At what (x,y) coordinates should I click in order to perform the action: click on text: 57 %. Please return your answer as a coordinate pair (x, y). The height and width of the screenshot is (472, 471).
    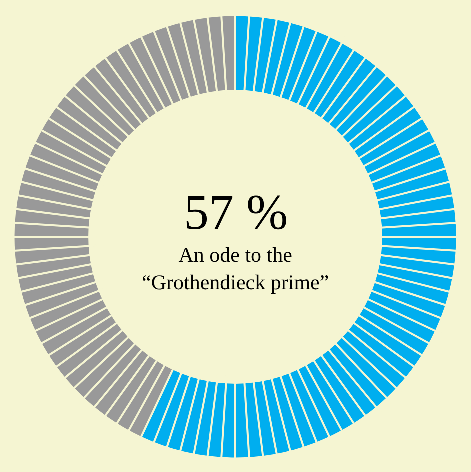
    Looking at the image, I should click on (236, 212).